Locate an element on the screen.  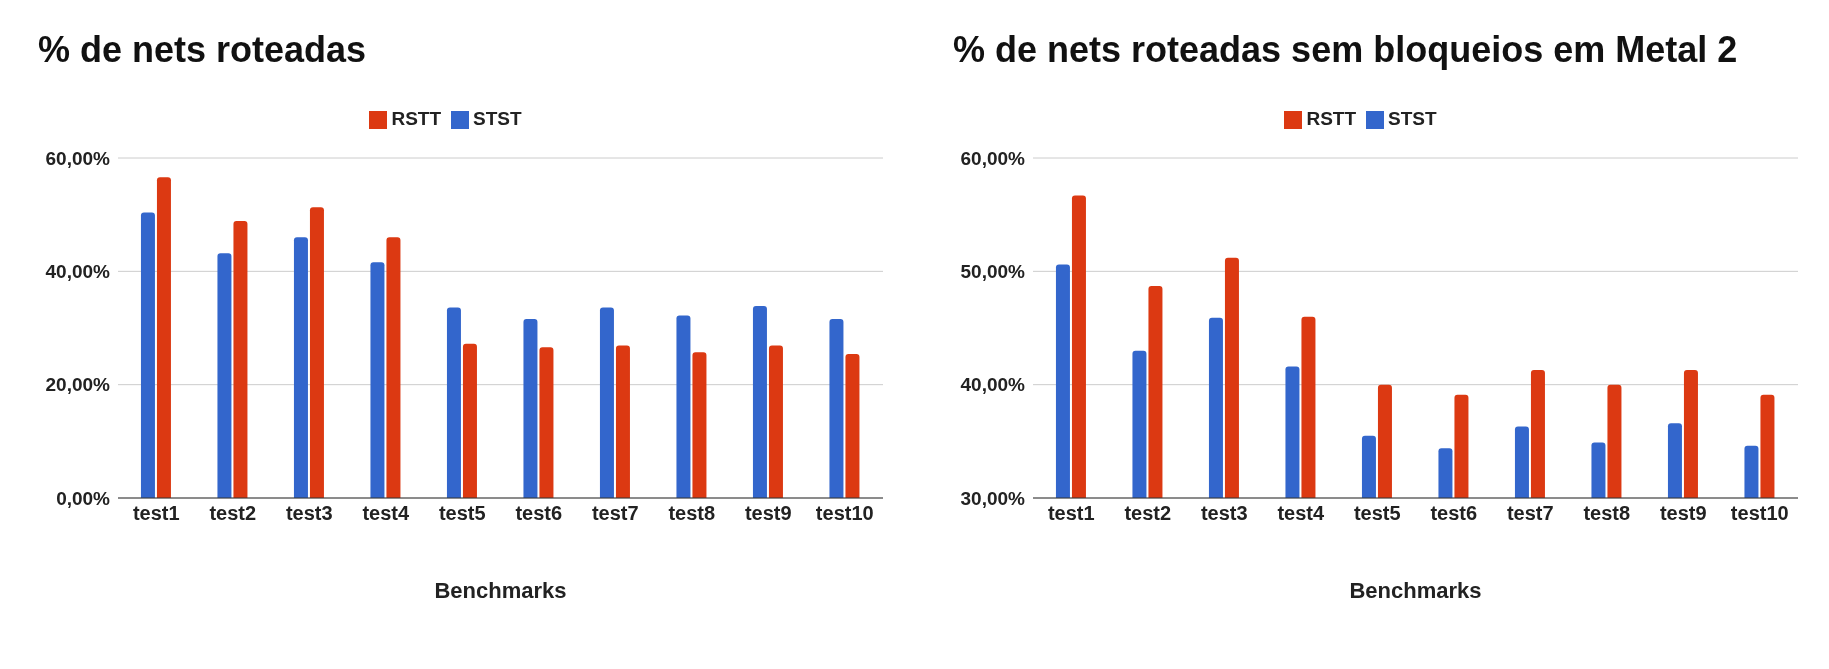
y-tick-label: 0,00% is located at coordinates (83, 498).